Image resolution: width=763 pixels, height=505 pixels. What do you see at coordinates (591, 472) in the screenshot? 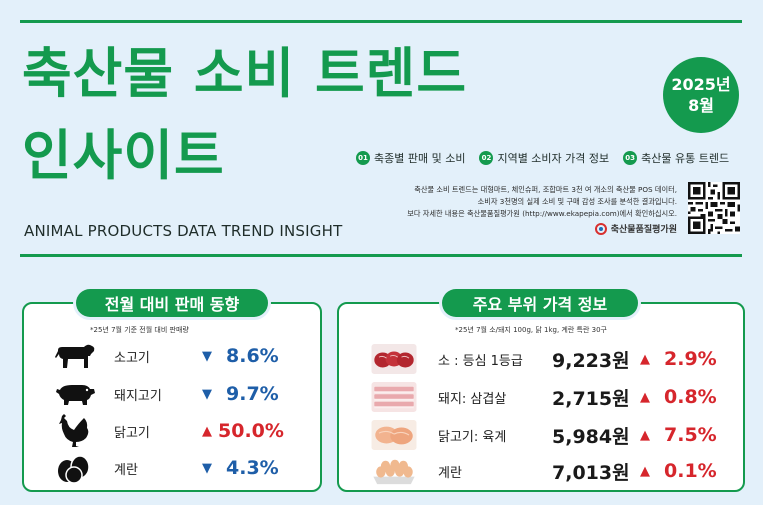
I see `price-value: 7,013원` at bounding box center [591, 472].